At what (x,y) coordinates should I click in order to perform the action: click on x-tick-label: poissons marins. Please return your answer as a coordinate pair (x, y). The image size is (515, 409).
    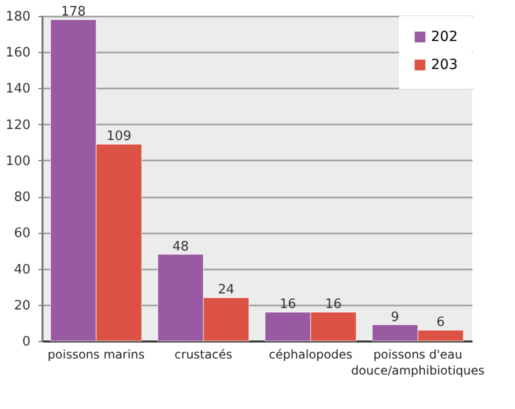
    Looking at the image, I should click on (96, 355).